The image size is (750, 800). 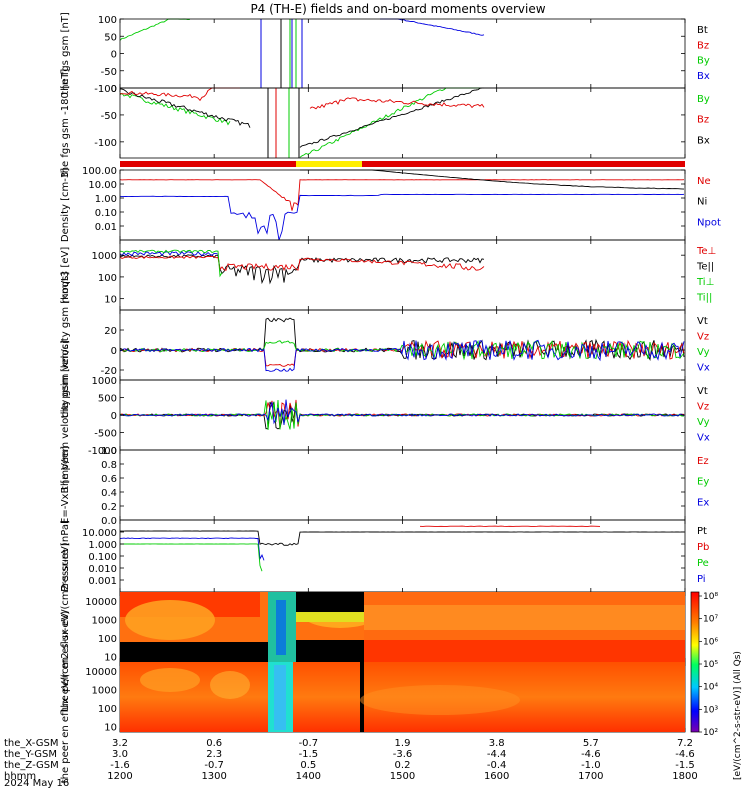 I want to click on panel-pressure-legend-2: Pe, so click(x=703, y=563).